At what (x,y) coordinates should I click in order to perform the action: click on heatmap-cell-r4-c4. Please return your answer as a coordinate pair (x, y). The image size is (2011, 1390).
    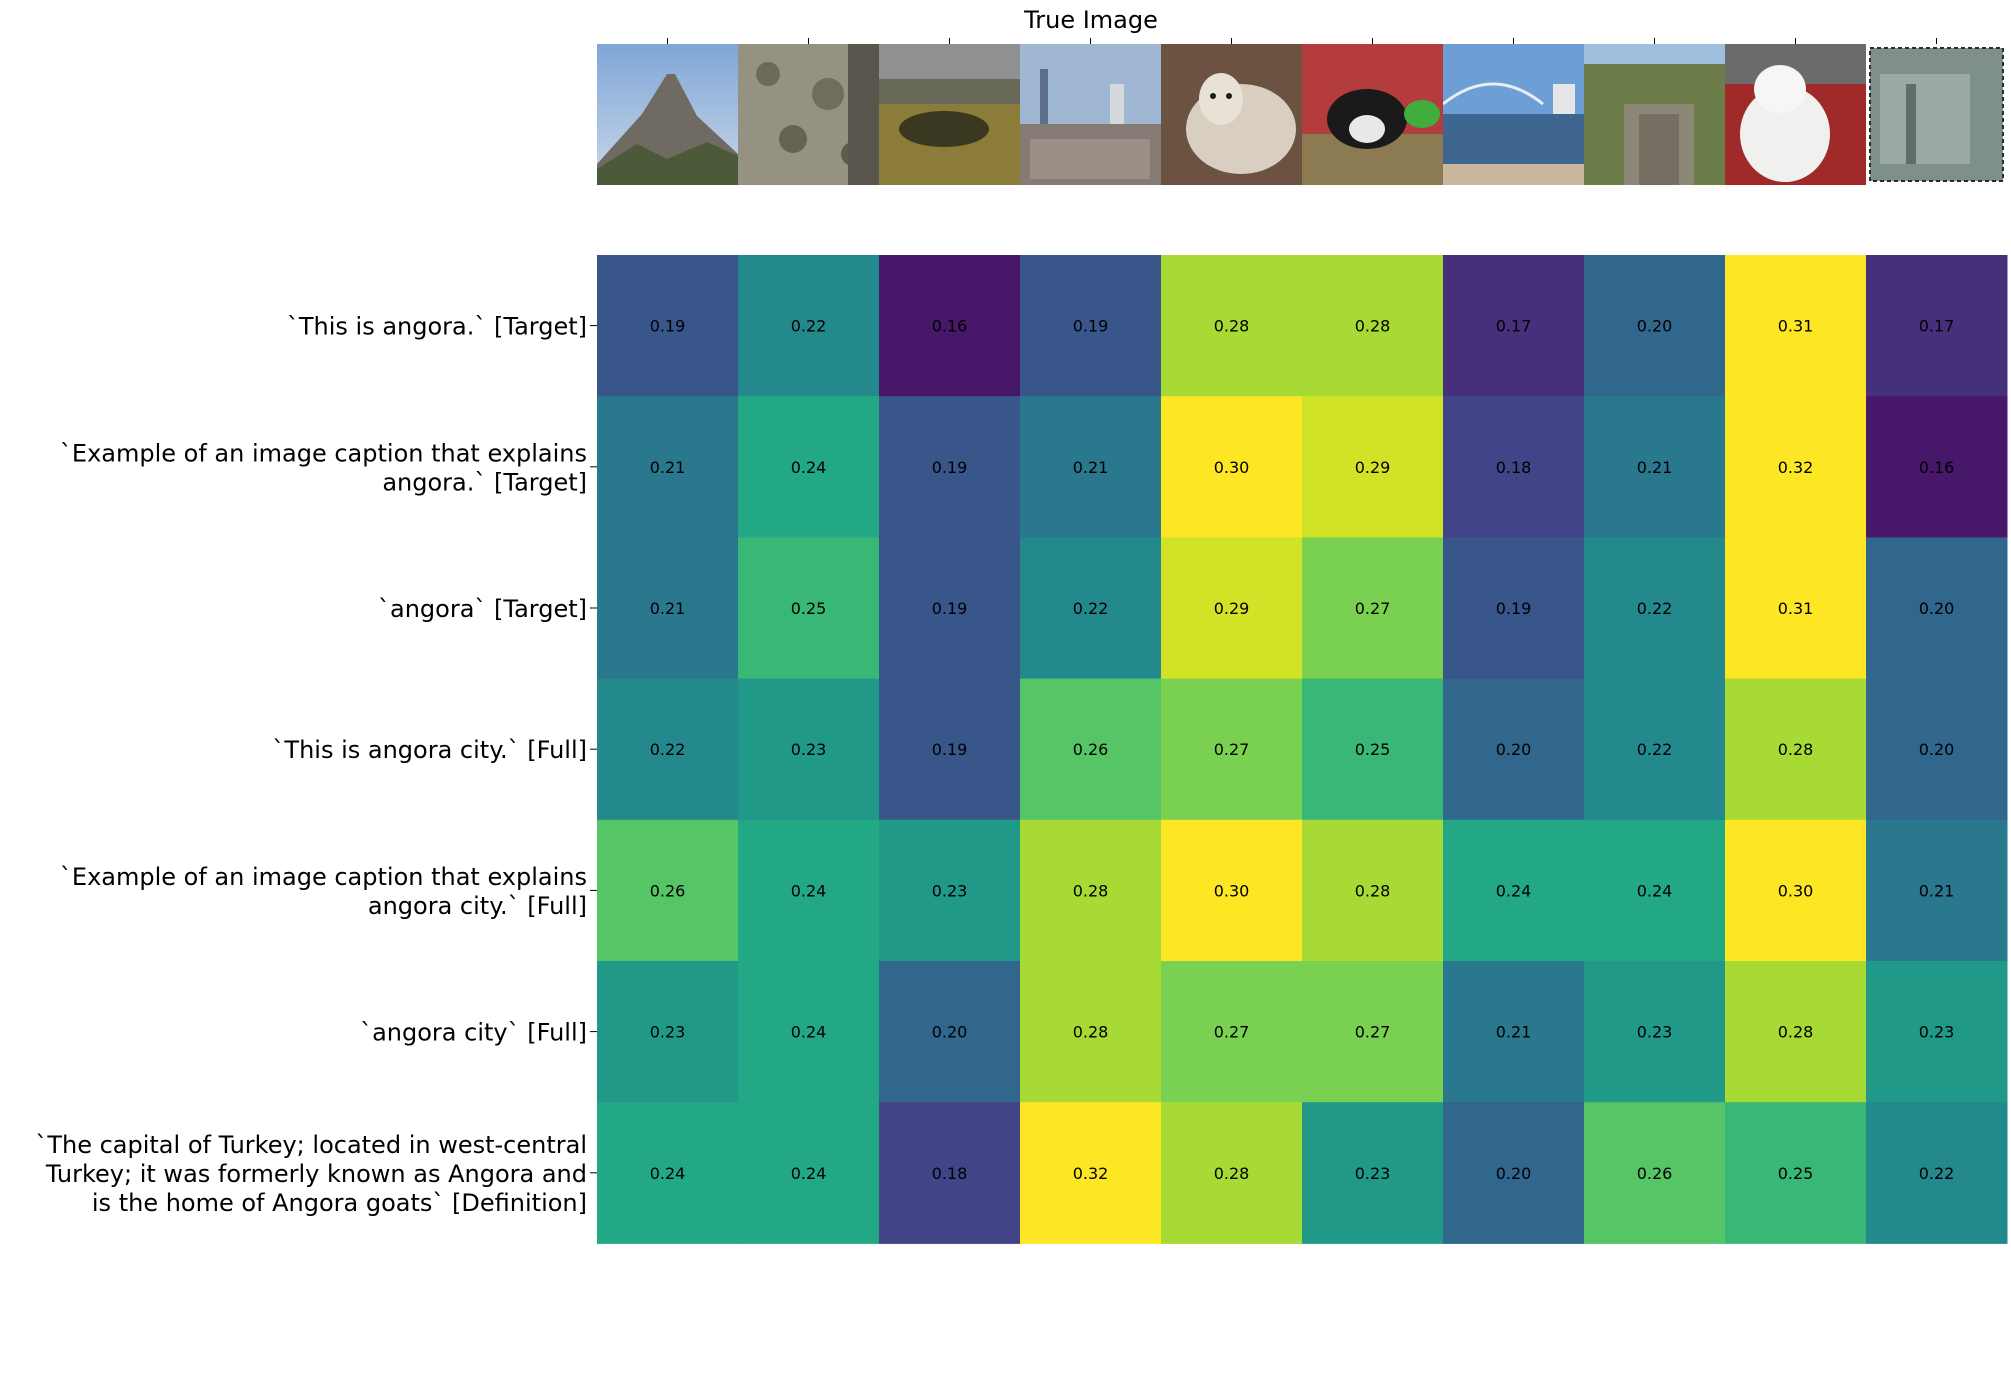
    Looking at the image, I should click on (1232, 890).